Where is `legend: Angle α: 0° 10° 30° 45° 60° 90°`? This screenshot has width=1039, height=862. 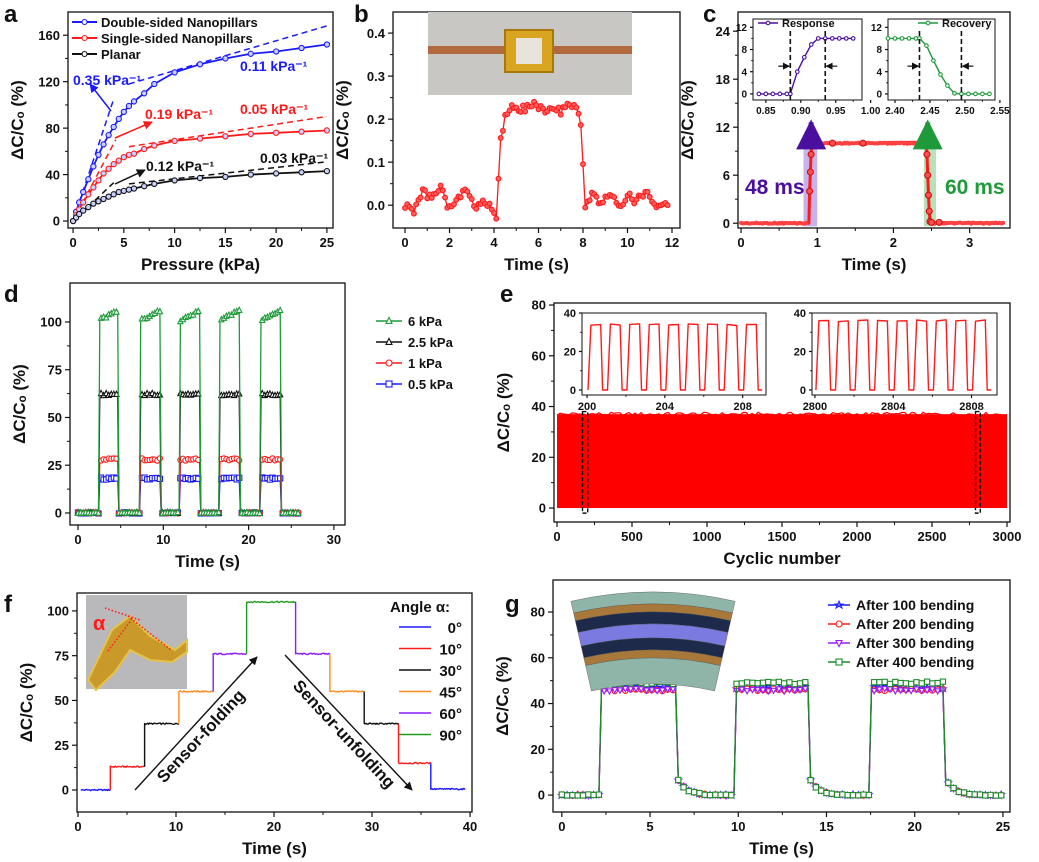
legend: Angle α: 0° 10° 30° 45° 60° 90° is located at coordinates (426, 672).